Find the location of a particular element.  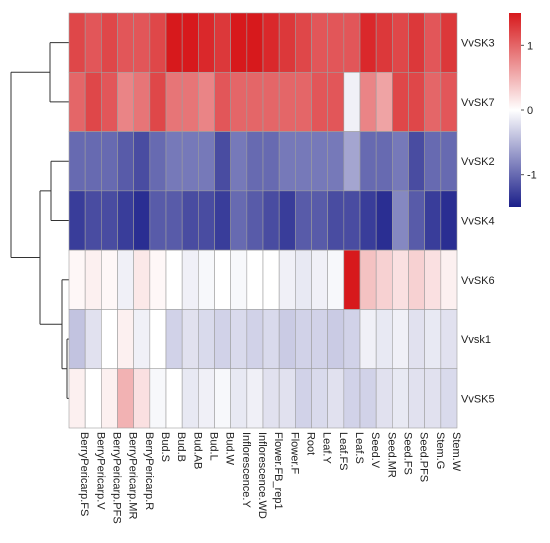

column-label: Seed.FS is located at coordinates (407, 453).